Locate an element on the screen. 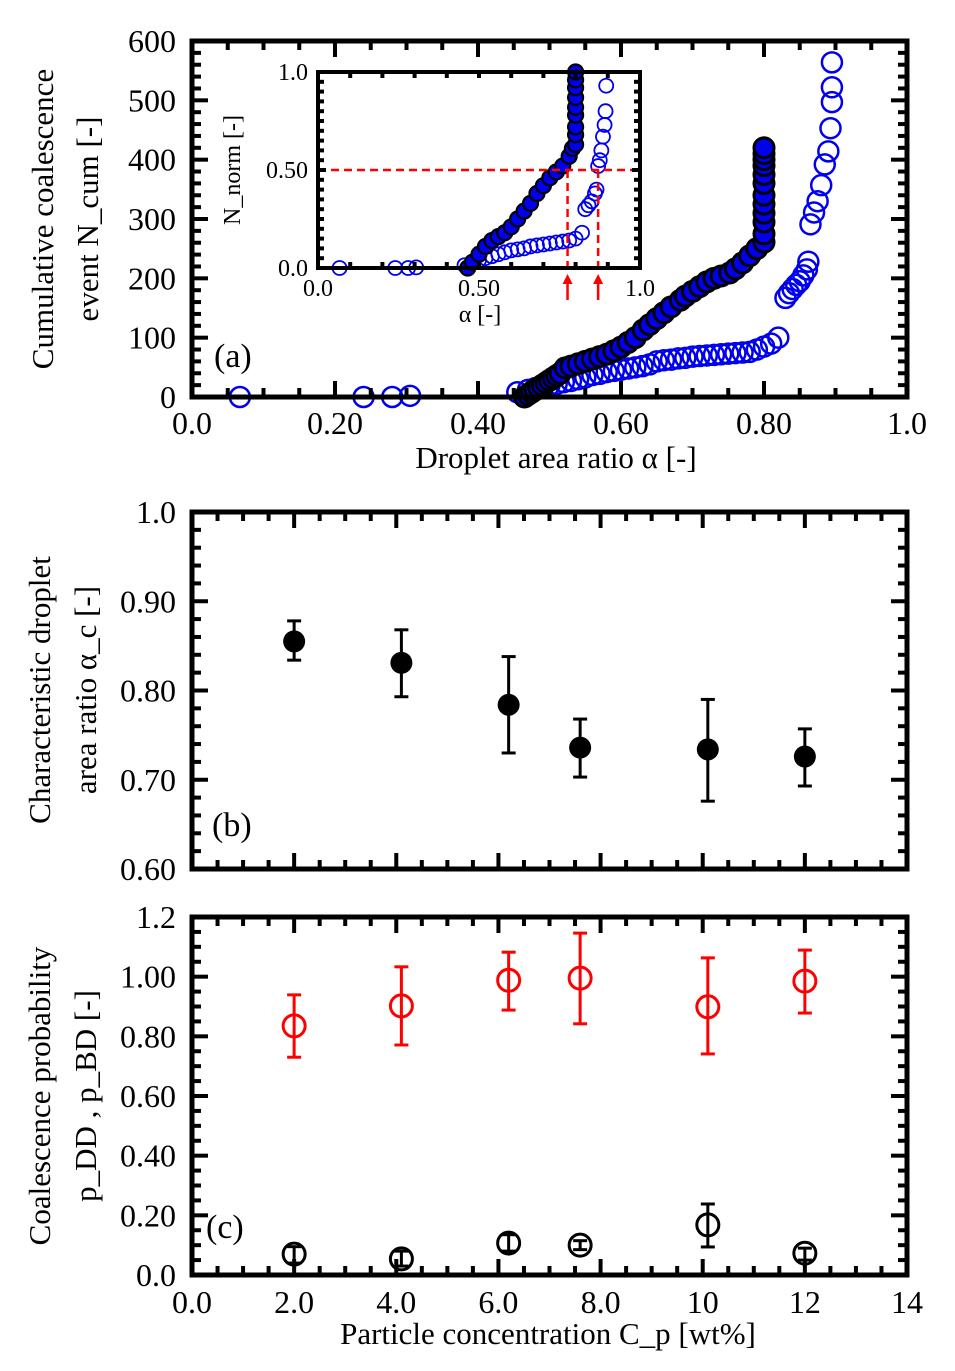  y-tick-label: 100 is located at coordinates (152, 338).